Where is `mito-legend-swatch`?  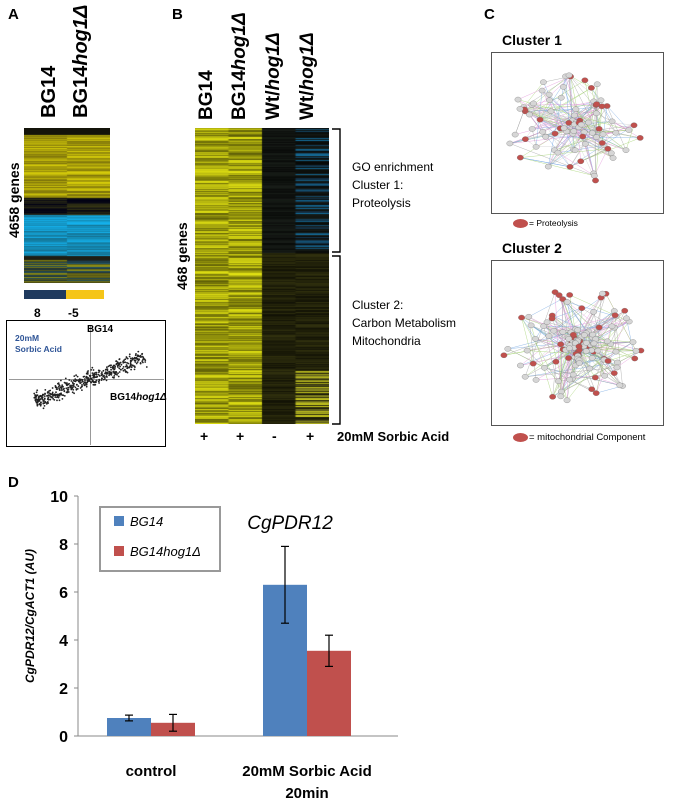
mito-legend-swatch is located at coordinates (520, 437).